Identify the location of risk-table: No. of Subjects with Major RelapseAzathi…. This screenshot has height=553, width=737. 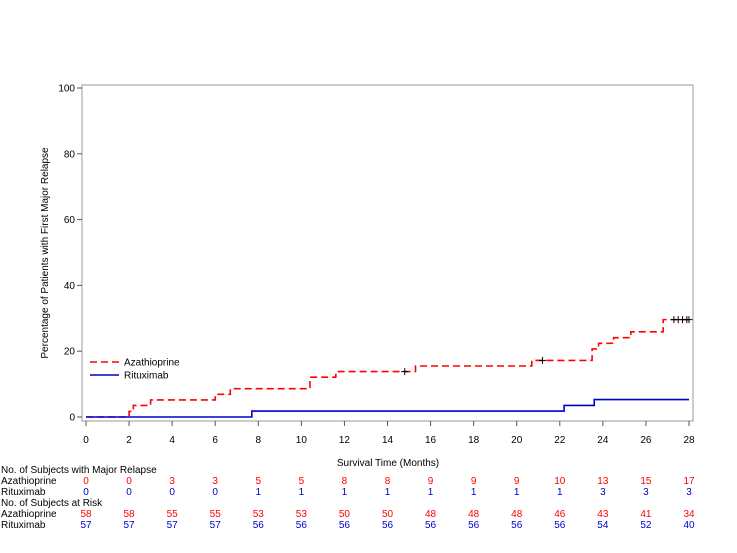
(348, 498).